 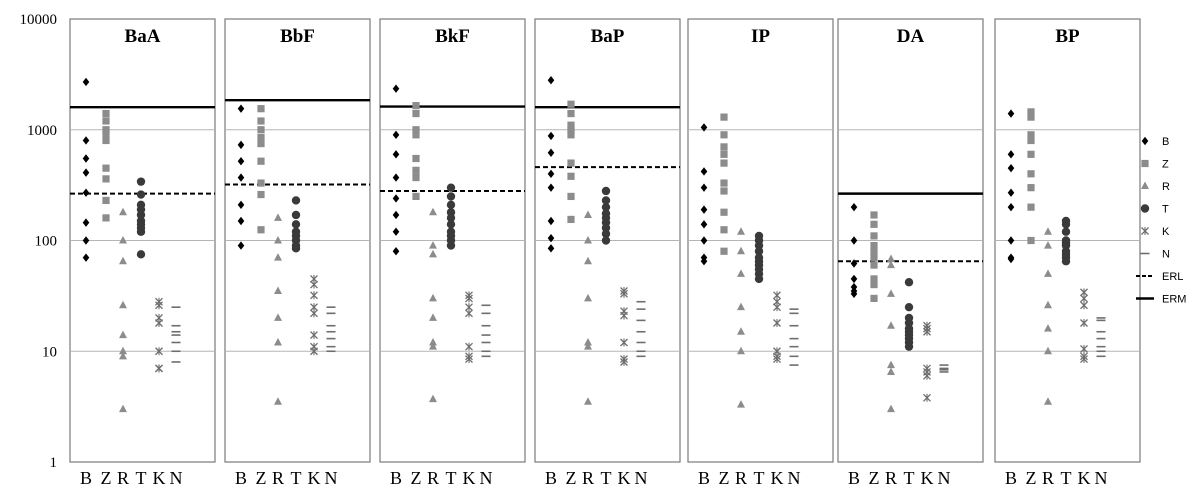 I want to click on panel-da: DA B Z R T K N, so click(x=910, y=253).